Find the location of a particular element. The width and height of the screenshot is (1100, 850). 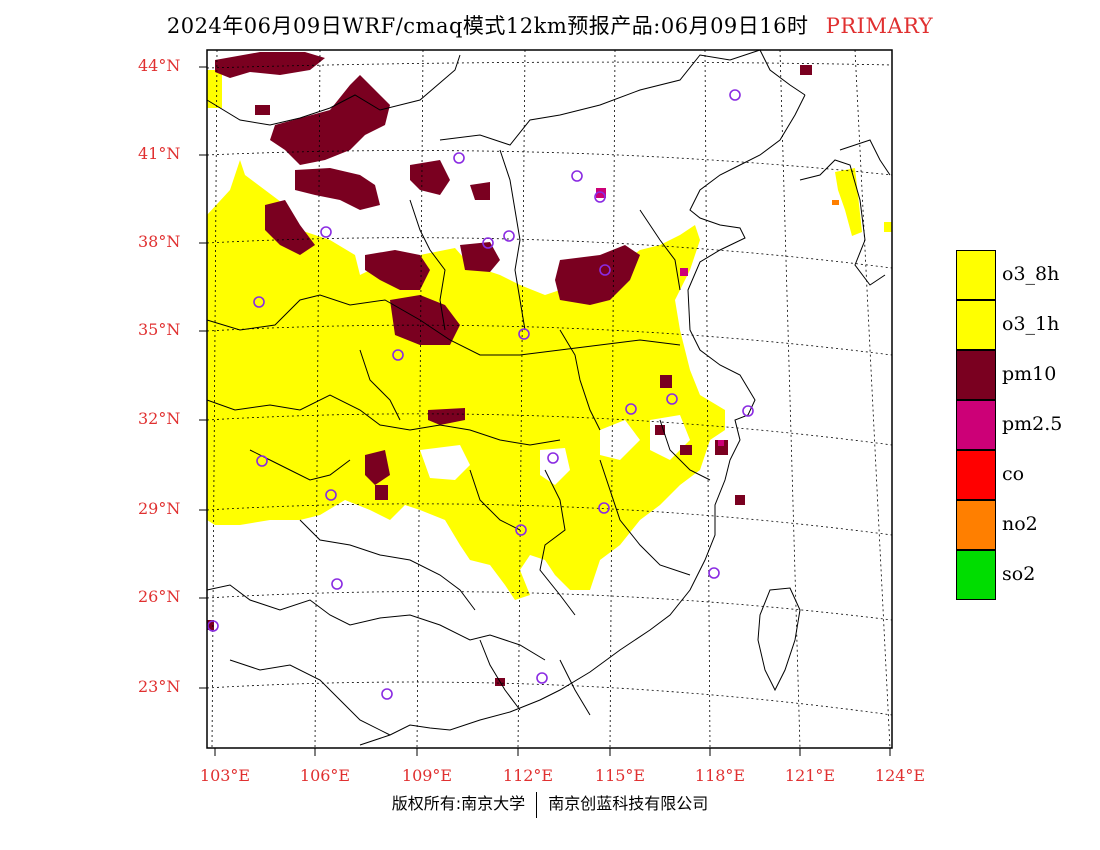

lon-label: 118°E is located at coordinates (720, 775).